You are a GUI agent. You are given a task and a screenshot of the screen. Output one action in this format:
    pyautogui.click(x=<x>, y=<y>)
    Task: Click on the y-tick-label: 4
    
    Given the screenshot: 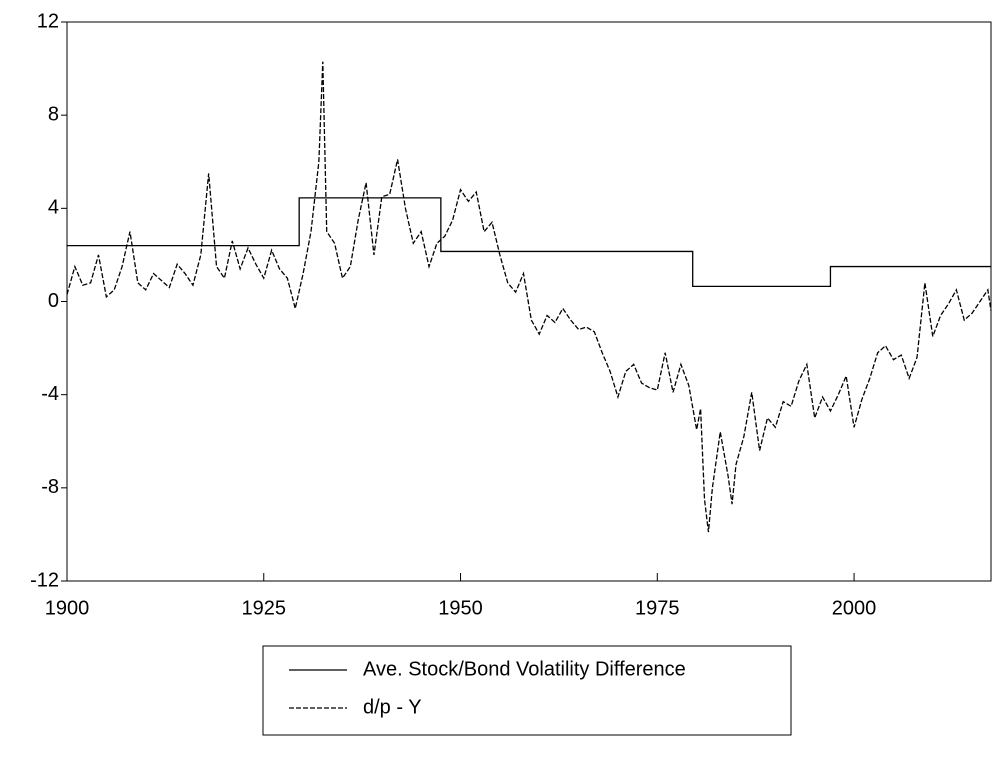 What is the action you would take?
    pyautogui.click(x=53, y=208)
    